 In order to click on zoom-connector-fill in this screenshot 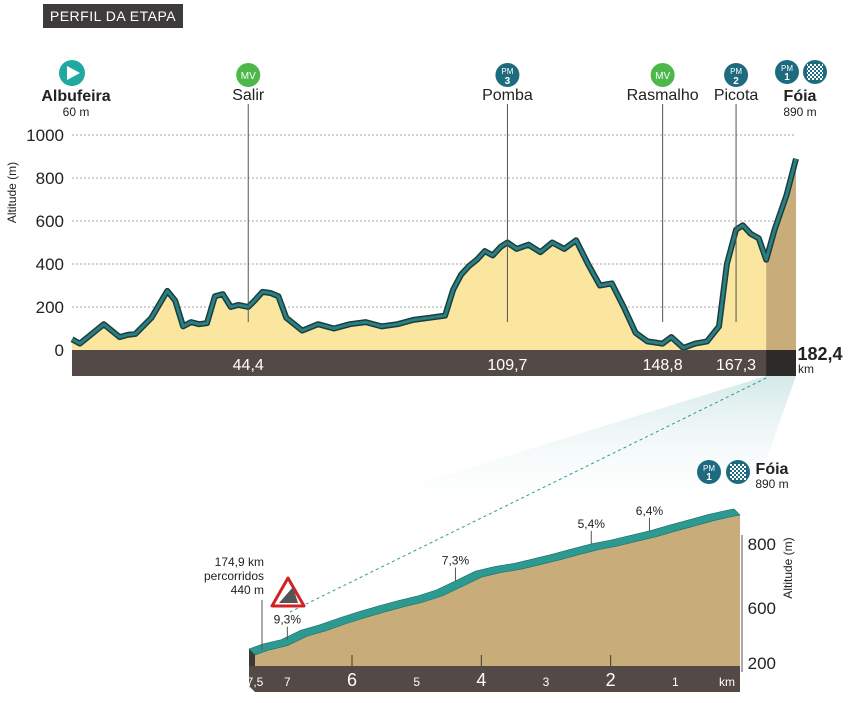, I will do `click(548, 448)`.